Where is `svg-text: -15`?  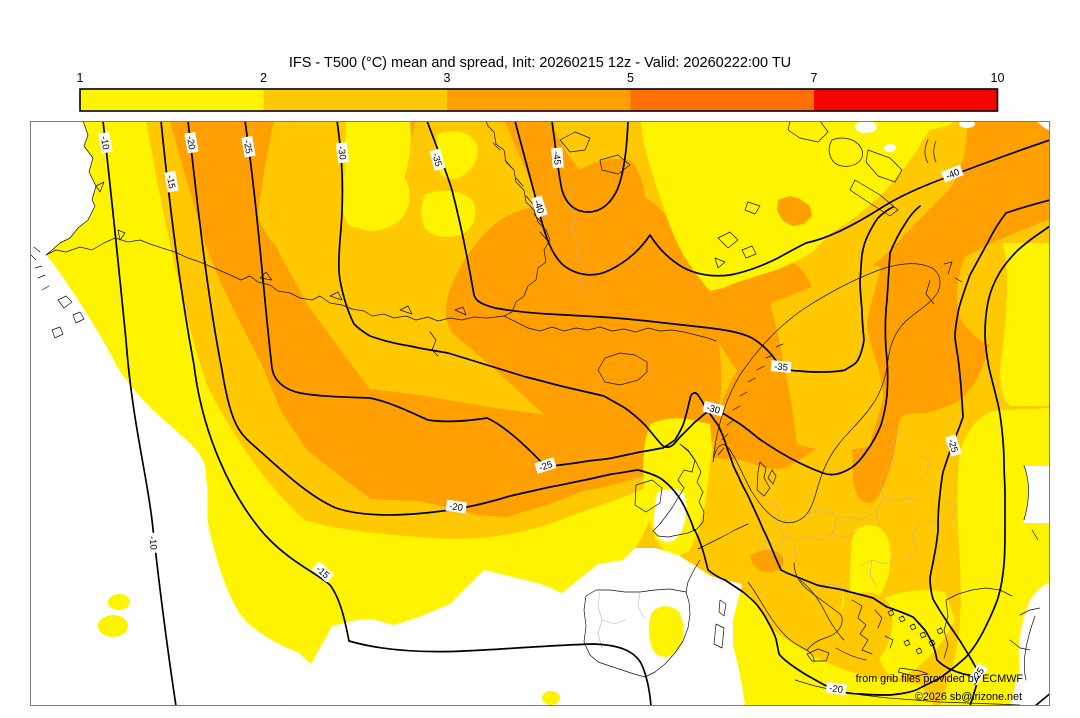 svg-text: -15 is located at coordinates (170, 181).